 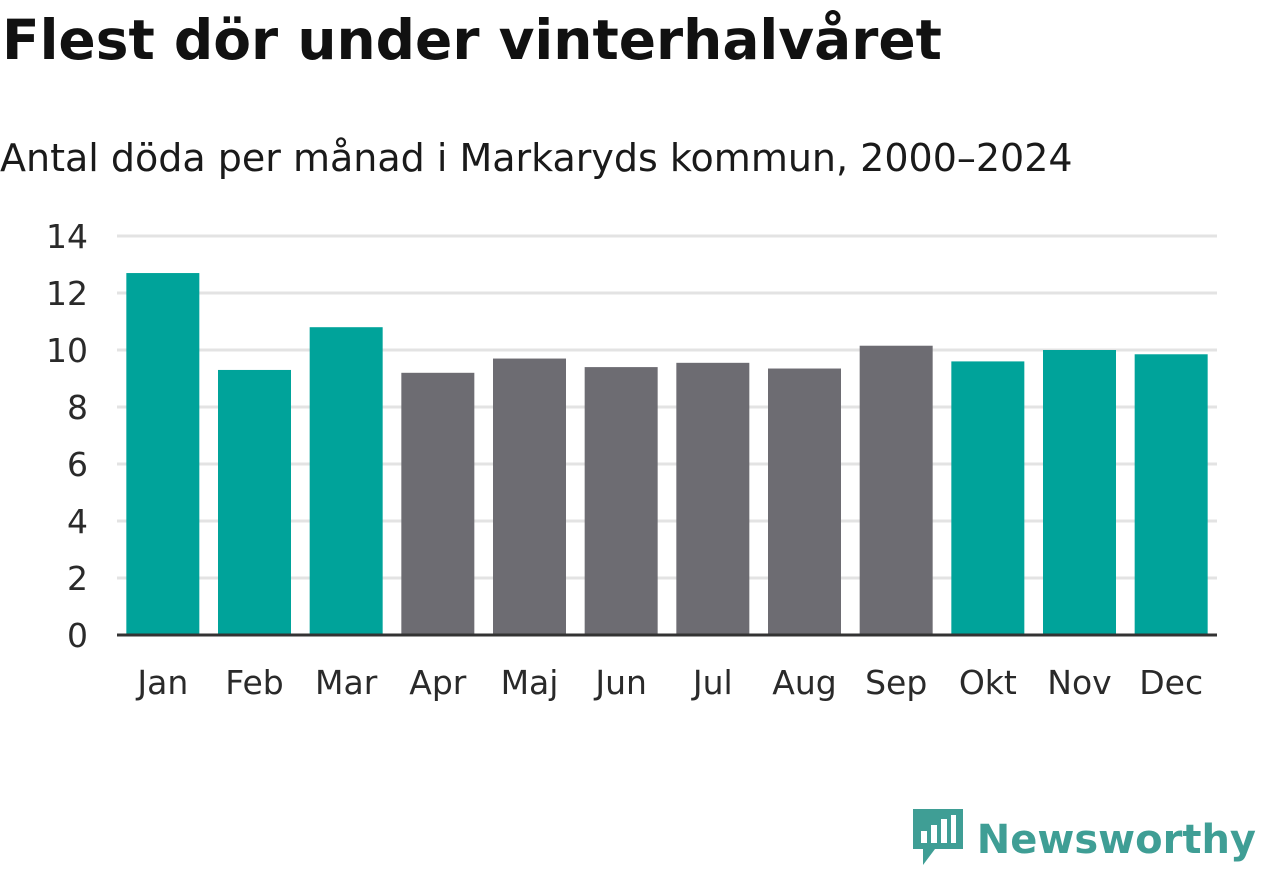 What do you see at coordinates (530, 682) in the screenshot?
I see `x-tick-label: Maj` at bounding box center [530, 682].